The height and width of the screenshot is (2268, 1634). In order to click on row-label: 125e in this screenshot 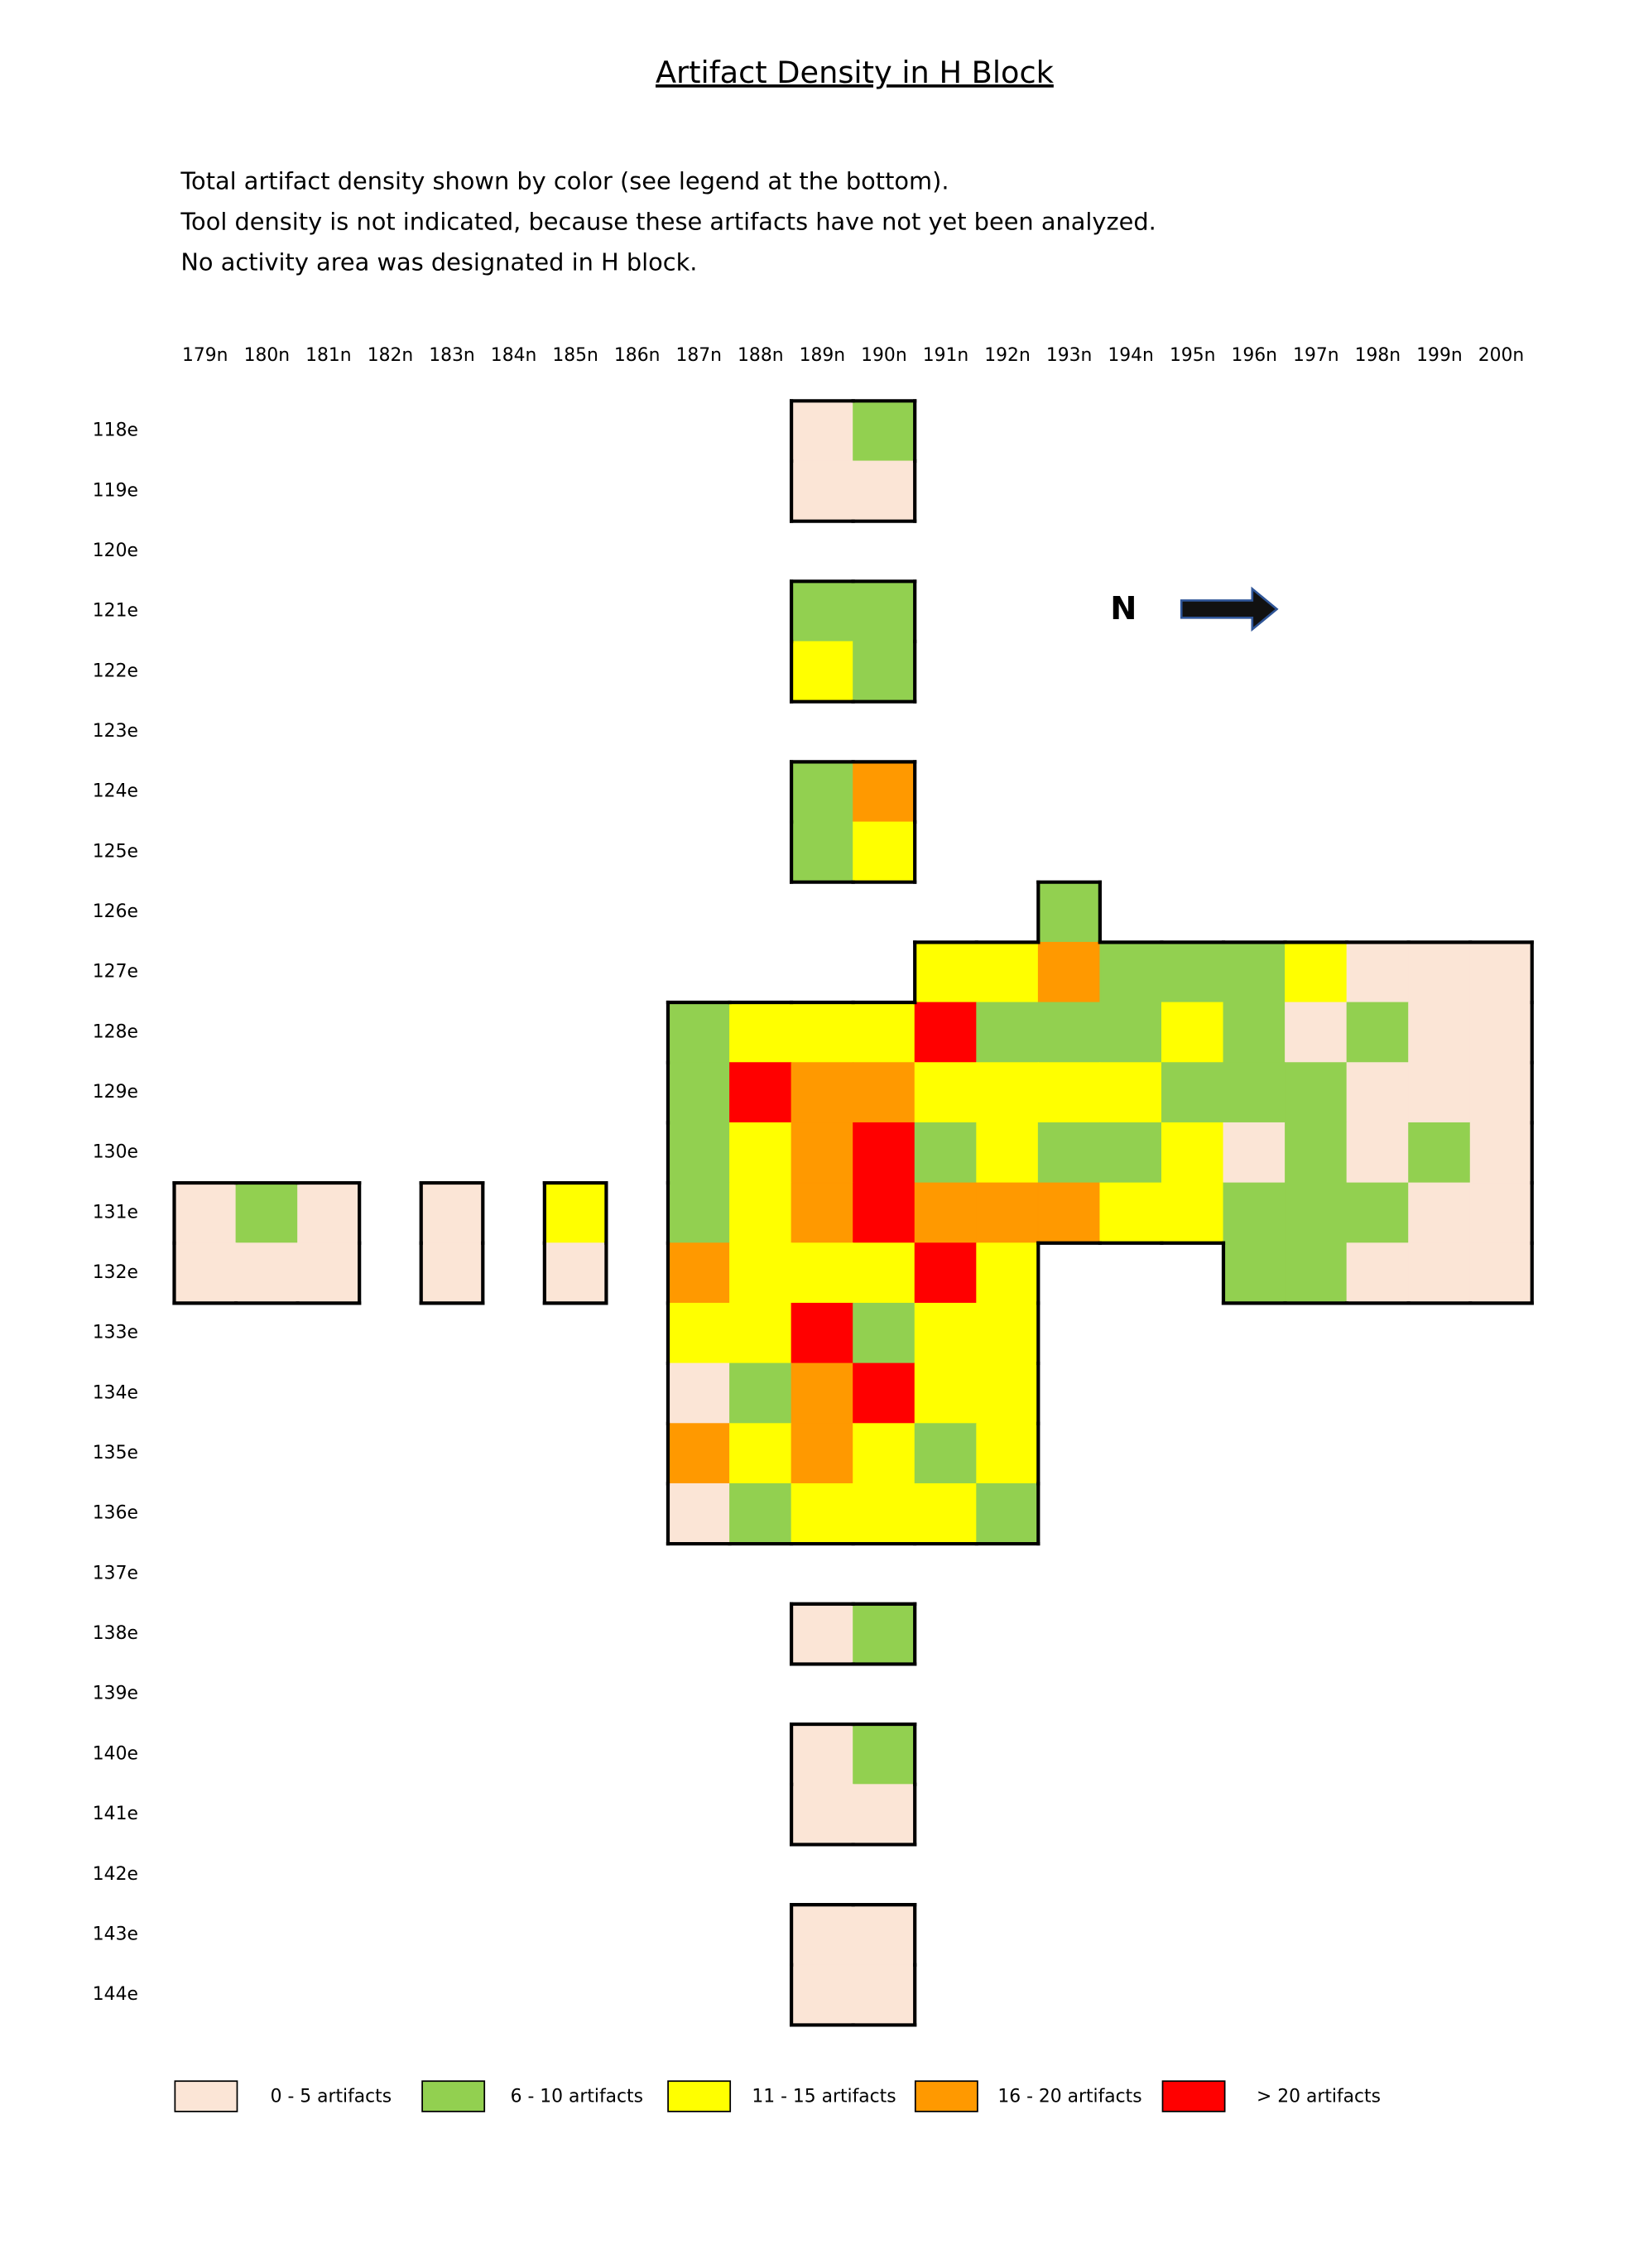, I will do `click(115, 851)`.